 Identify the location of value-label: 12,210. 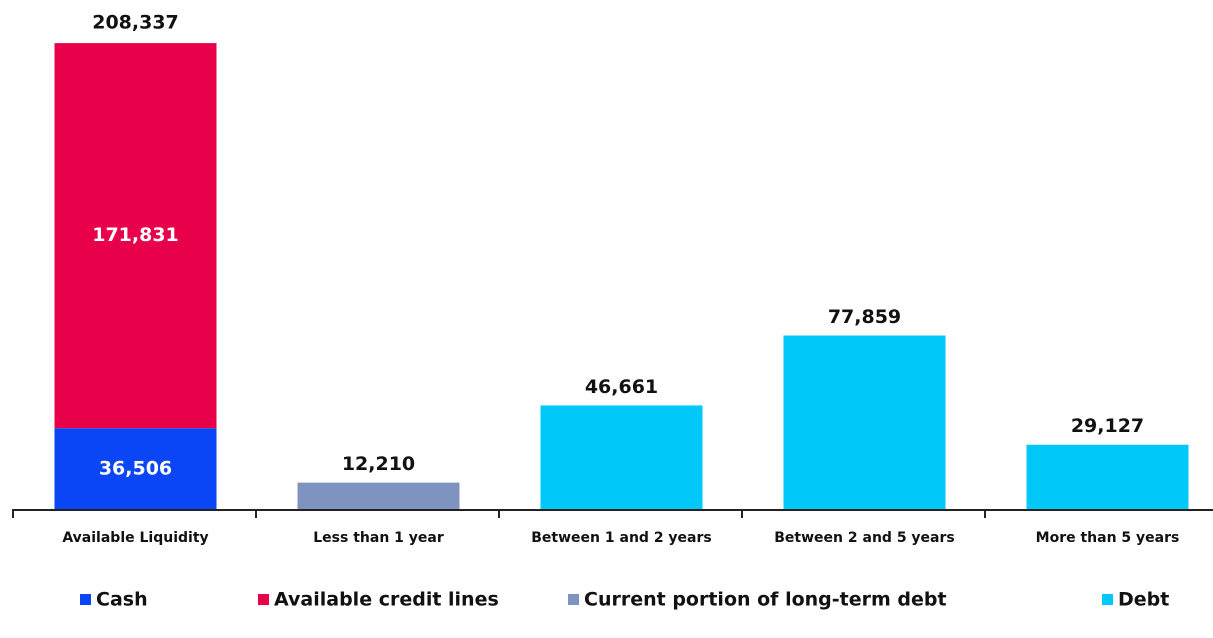
(378, 464).